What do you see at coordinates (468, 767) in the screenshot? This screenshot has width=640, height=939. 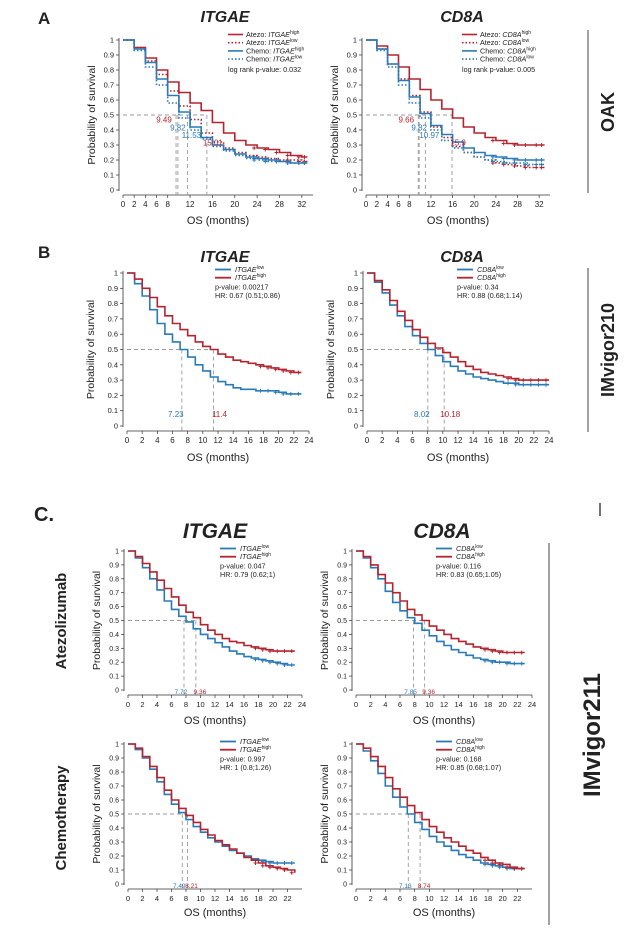 I see `legend-stat: HR: 0.85 (0.68;1.07)` at bounding box center [468, 767].